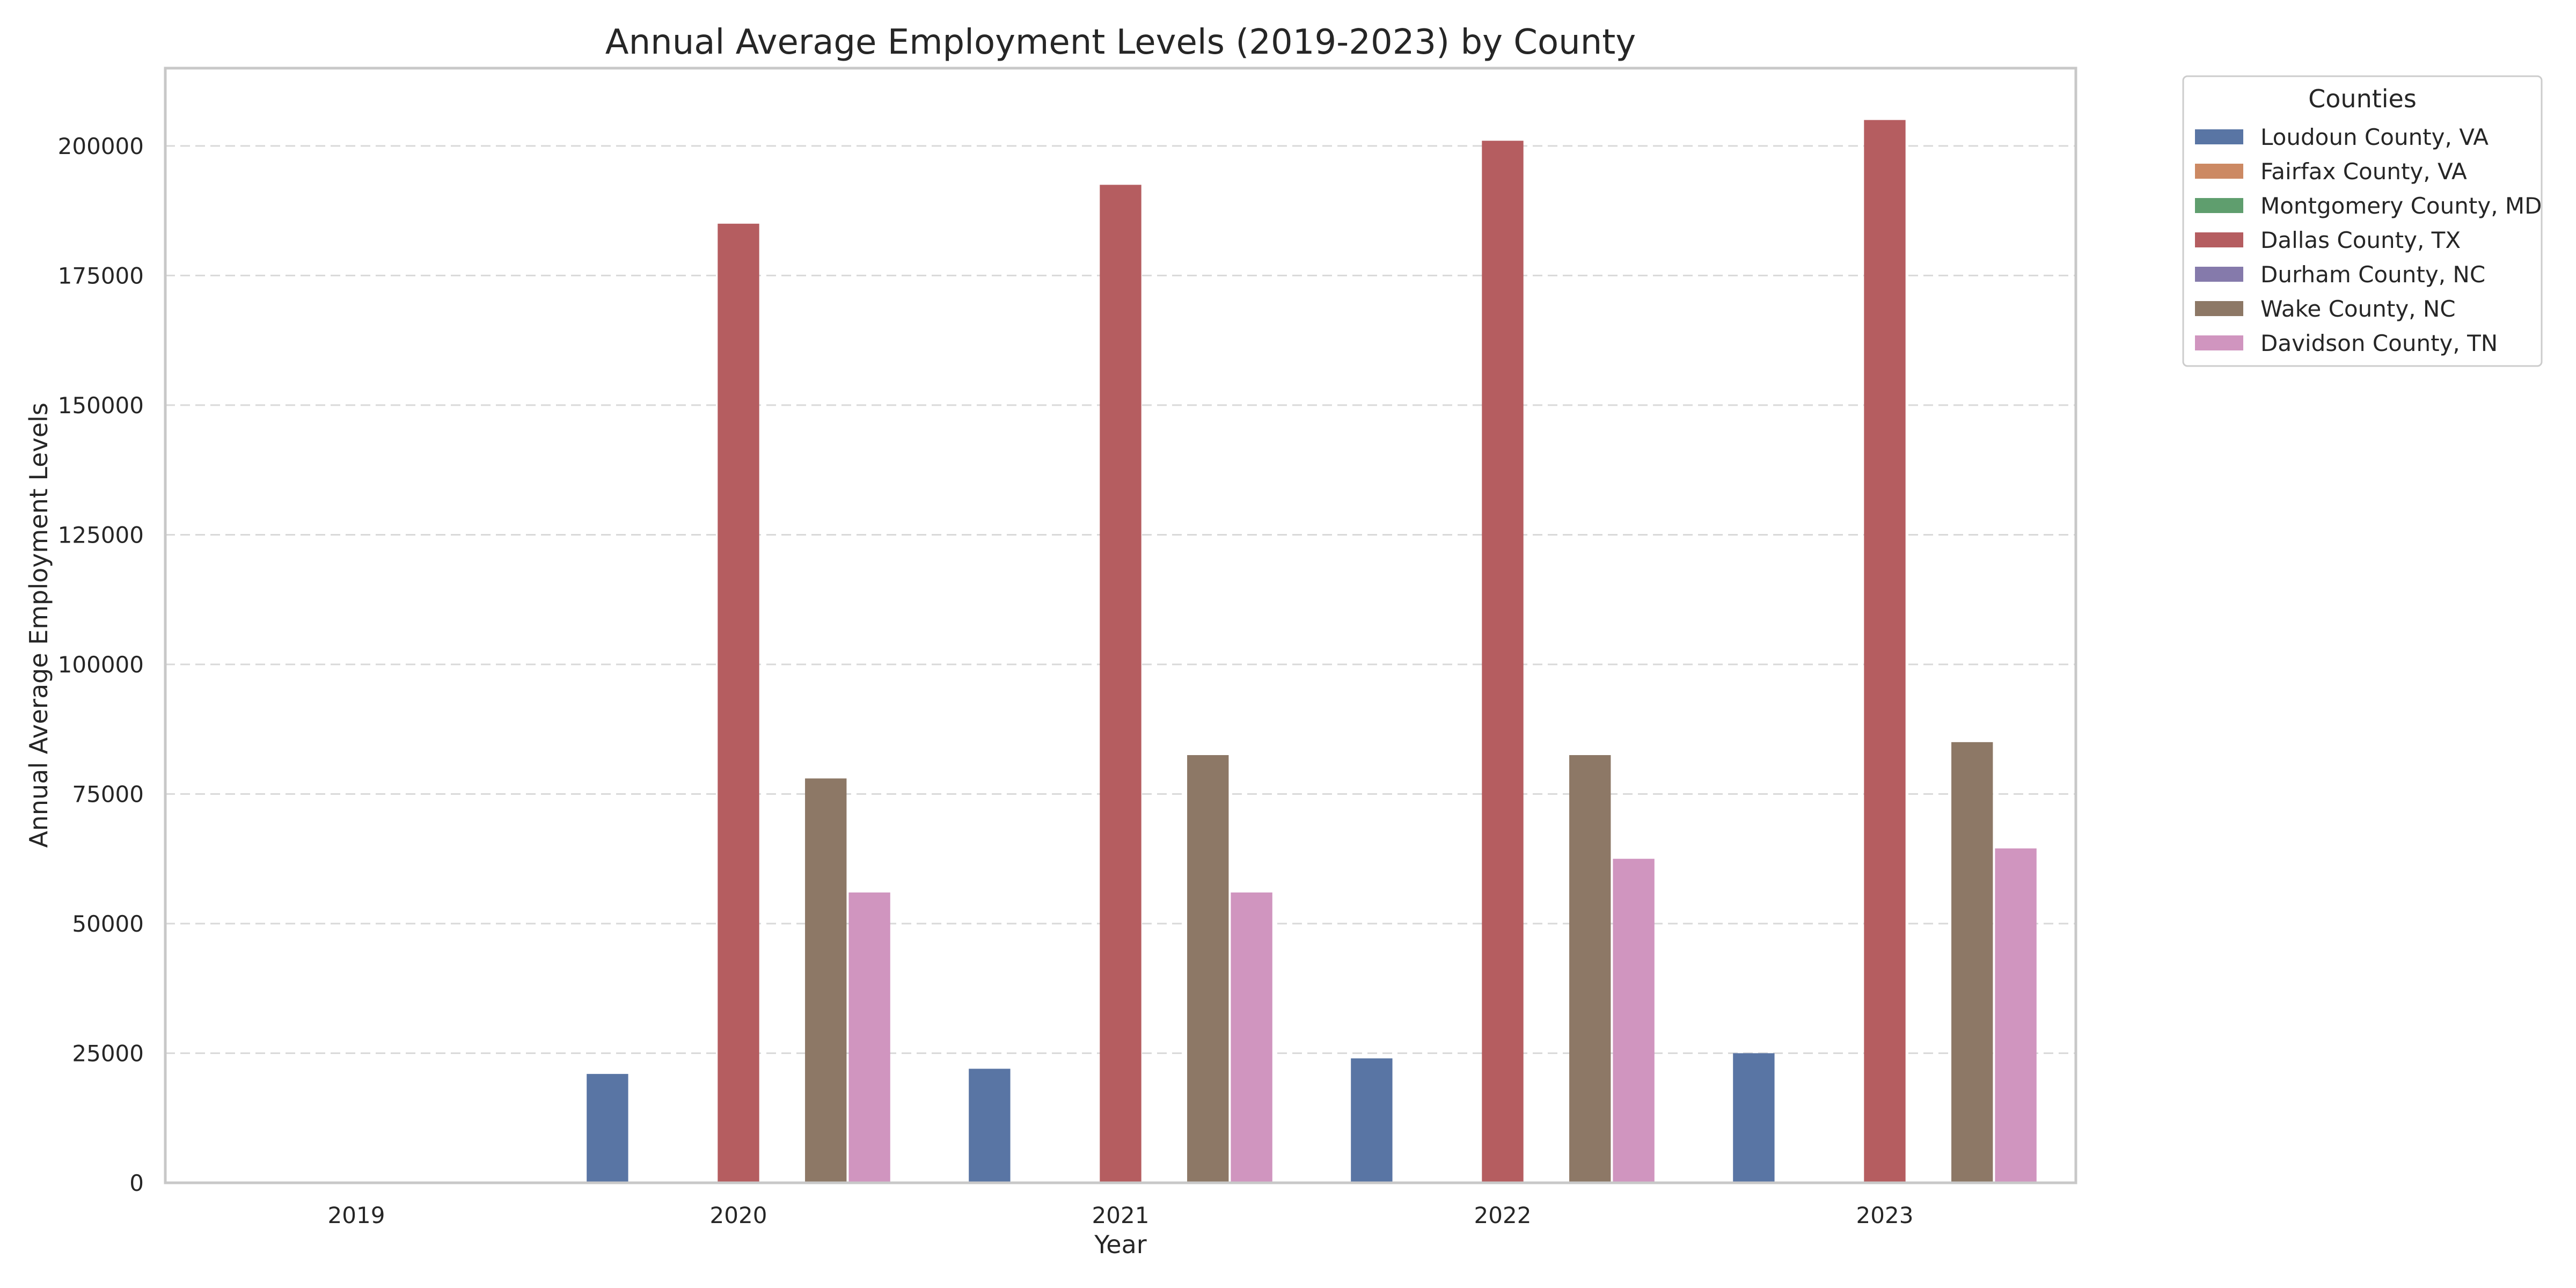  I want to click on x-tick-label: 2019, so click(356, 1215).